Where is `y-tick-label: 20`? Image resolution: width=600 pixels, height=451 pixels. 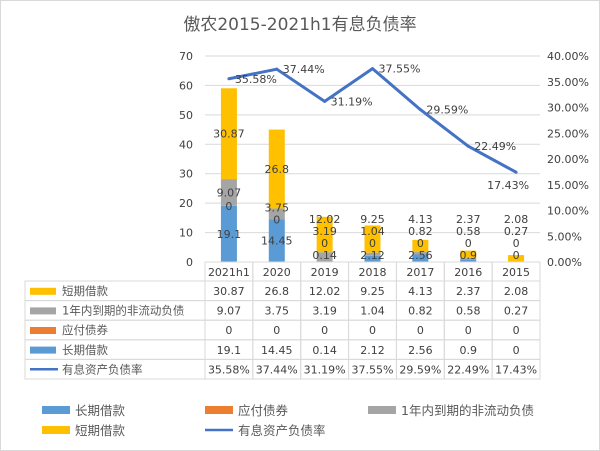
y-tick-label: 20 is located at coordinates (186, 203).